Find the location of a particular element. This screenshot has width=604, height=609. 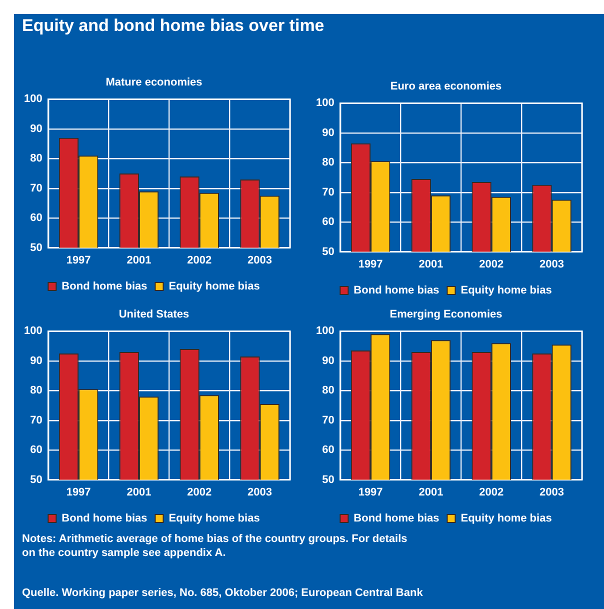

chart-title: United States is located at coordinates (154, 314).